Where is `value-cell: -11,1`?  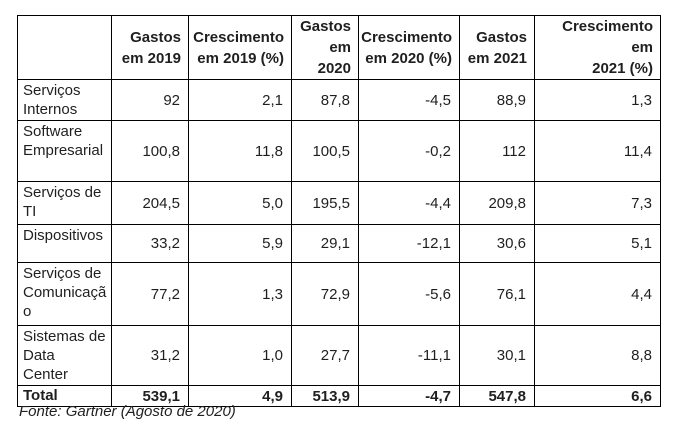
value-cell: -11,1 is located at coordinates (409, 355).